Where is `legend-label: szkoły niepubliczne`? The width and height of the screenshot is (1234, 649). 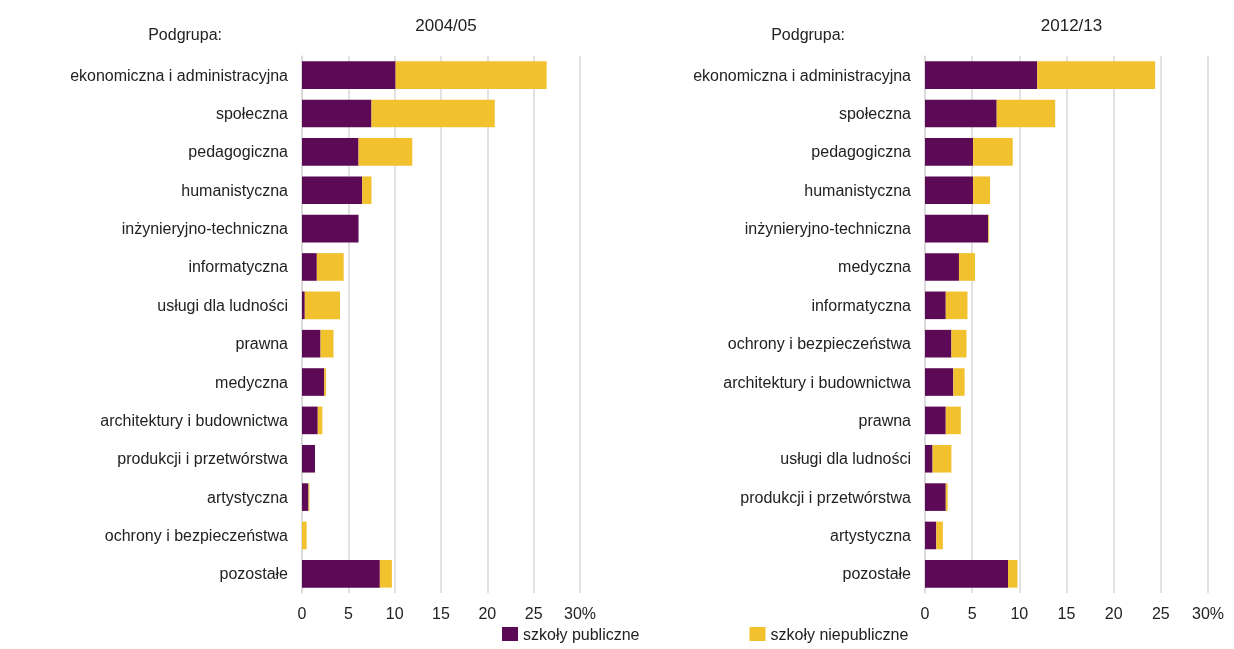 legend-label: szkoły niepubliczne is located at coordinates (839, 634).